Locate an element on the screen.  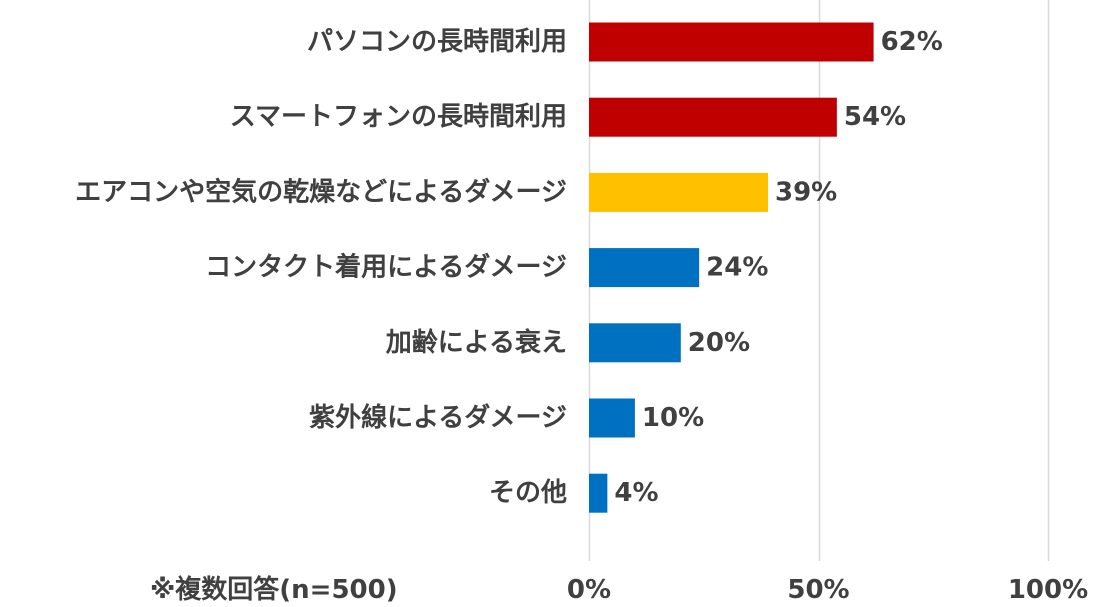
category-label: スマートフォンの長時間利用 is located at coordinates (398, 117).